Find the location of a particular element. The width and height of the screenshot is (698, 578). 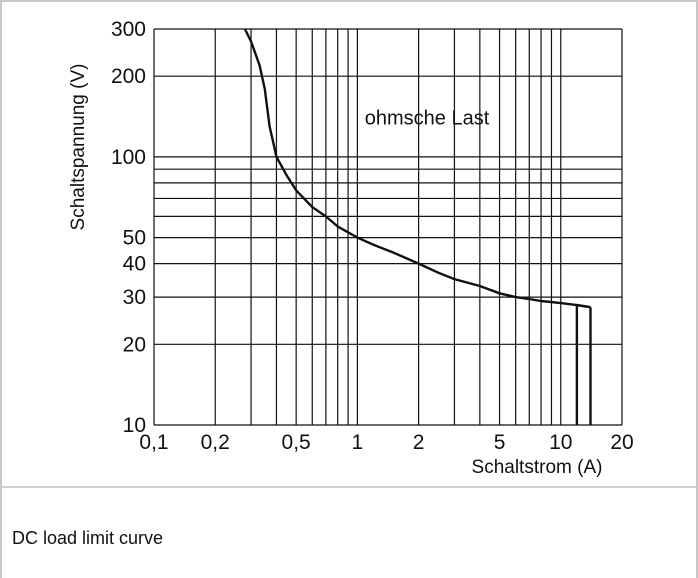

x-tick-label: 5 is located at coordinates (500, 442).